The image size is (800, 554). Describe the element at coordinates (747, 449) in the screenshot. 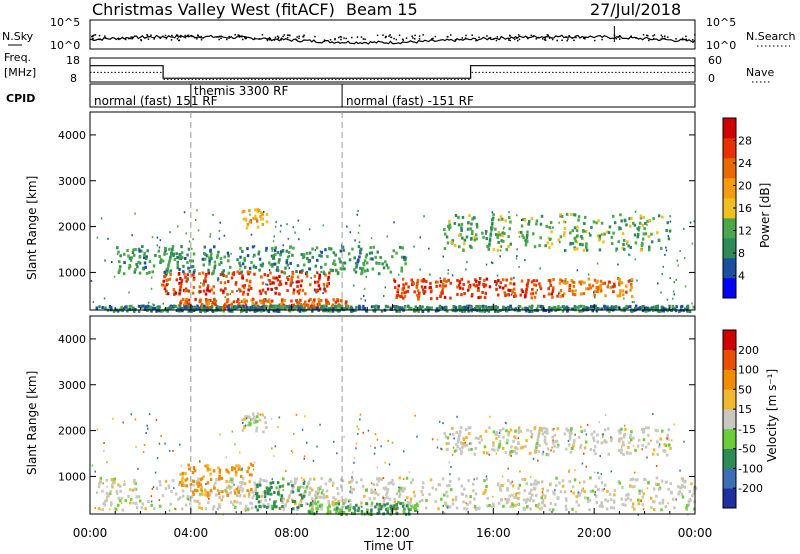

I see `velocity-colorbar-tick-label: -50` at that location.